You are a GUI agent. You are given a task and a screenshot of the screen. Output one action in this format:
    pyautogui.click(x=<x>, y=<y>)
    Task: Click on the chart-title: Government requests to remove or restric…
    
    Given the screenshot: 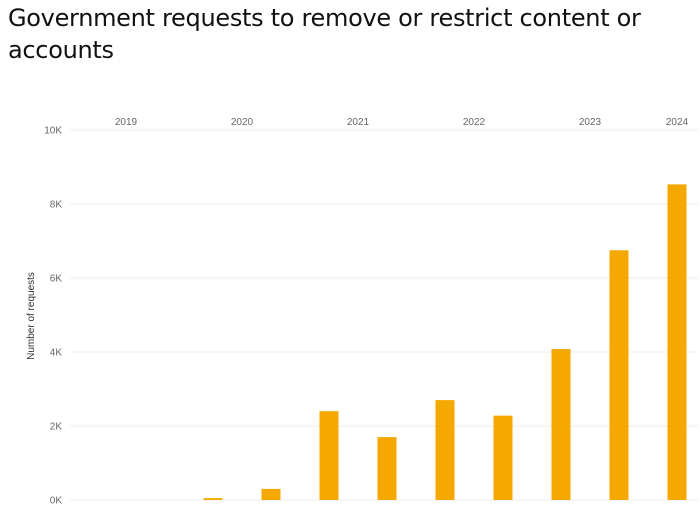 What is the action you would take?
    pyautogui.click(x=324, y=34)
    